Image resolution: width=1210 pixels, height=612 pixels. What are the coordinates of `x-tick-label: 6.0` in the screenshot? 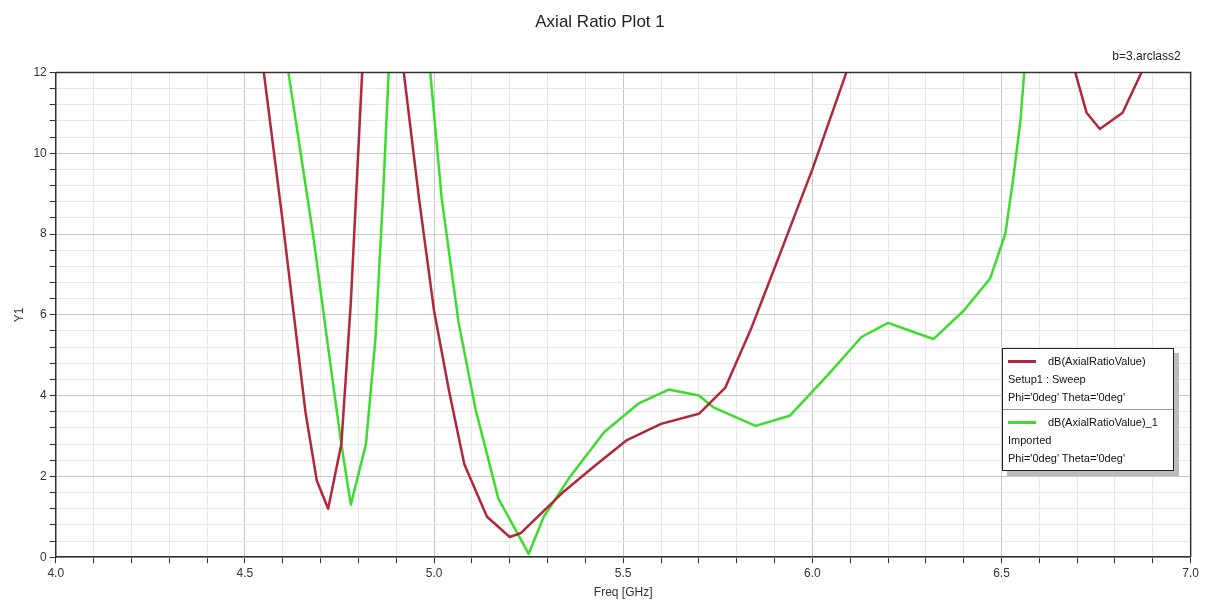 It's located at (813, 572).